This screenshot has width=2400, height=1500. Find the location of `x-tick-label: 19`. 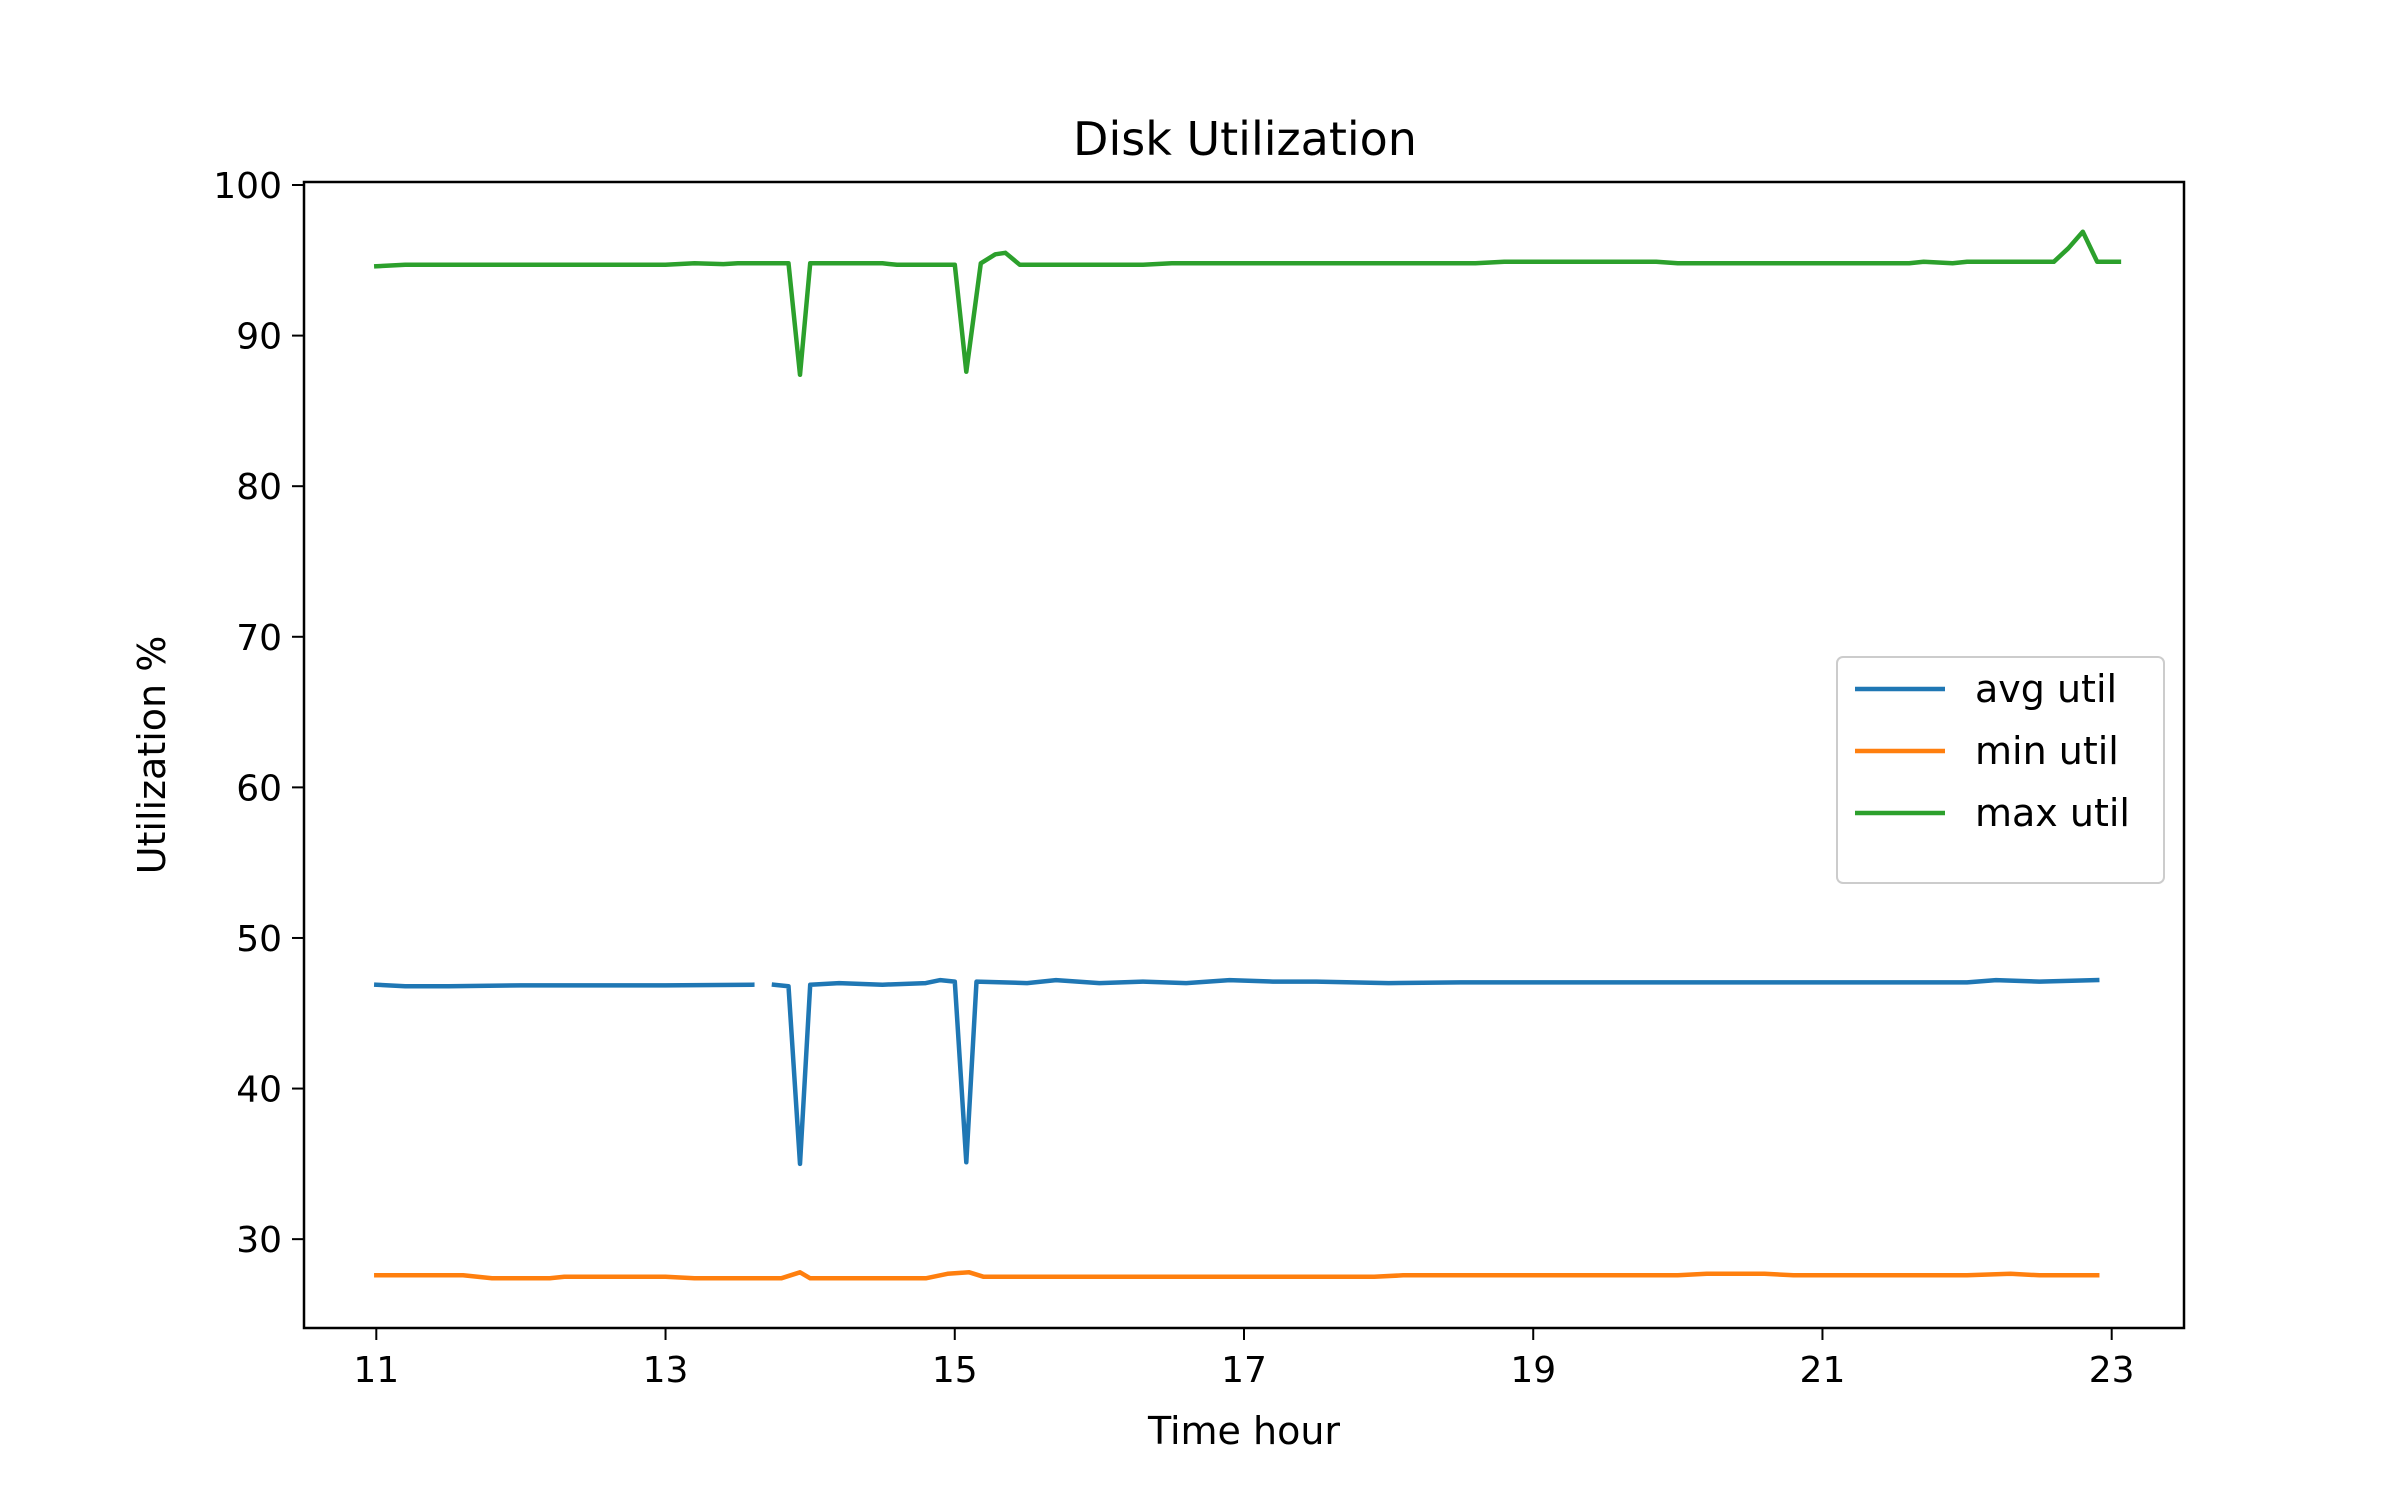

x-tick-label: 19 is located at coordinates (1533, 1370).